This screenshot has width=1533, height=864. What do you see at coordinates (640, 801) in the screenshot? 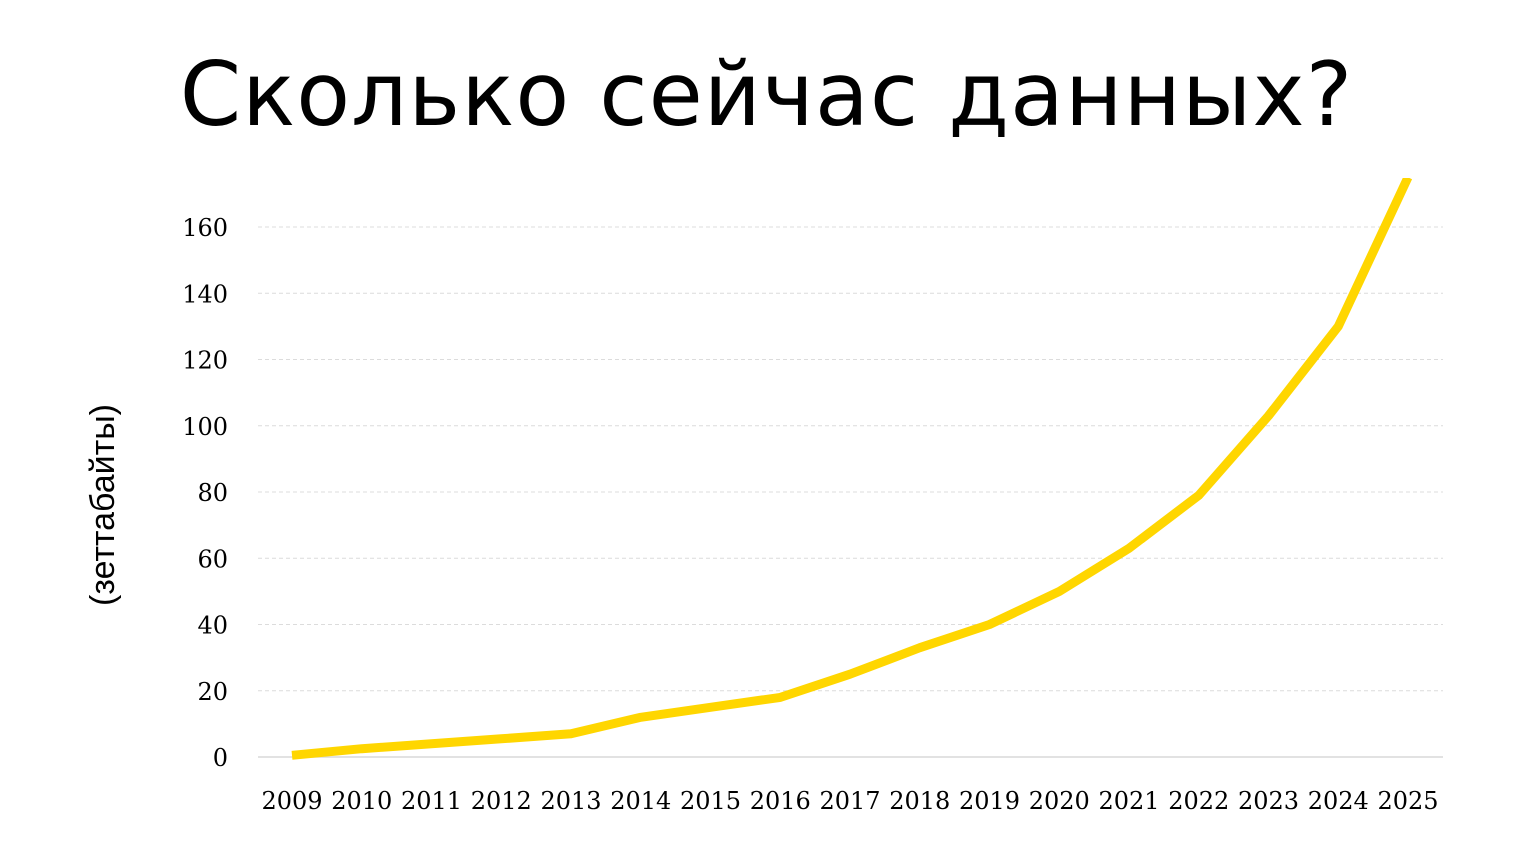
I see `x-tick-label: 2014` at bounding box center [640, 801].